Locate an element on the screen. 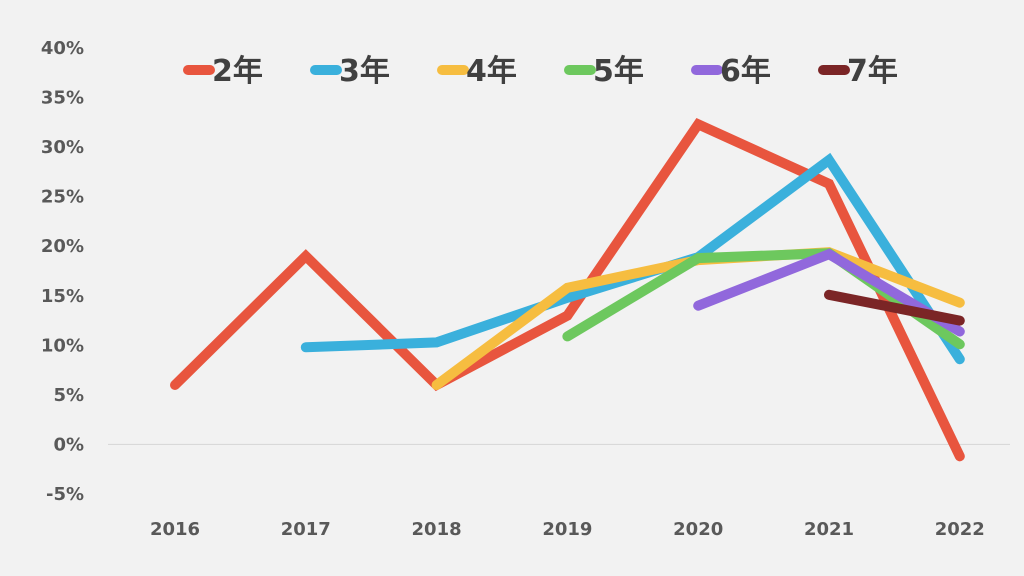 This screenshot has height=576, width=1024. legend-label: 2年 is located at coordinates (237, 71).